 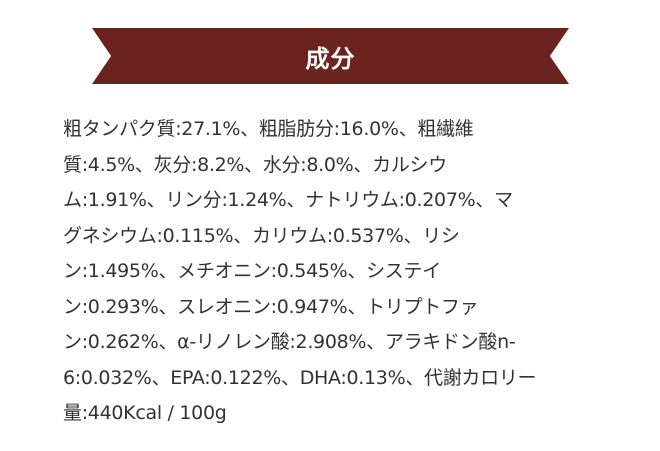 What do you see at coordinates (271, 306) in the screenshot?
I see `text-line: ン:0.293%、スレオニン:0.947%、トリプトファ` at bounding box center [271, 306].